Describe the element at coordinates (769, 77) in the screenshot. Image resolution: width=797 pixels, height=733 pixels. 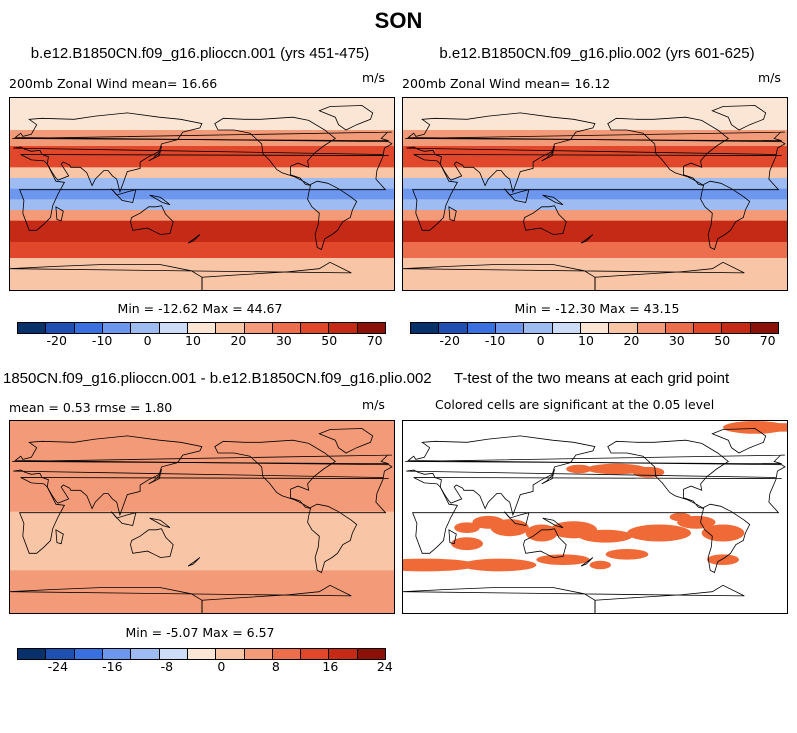
I see `panel2-units: m/s` at that location.